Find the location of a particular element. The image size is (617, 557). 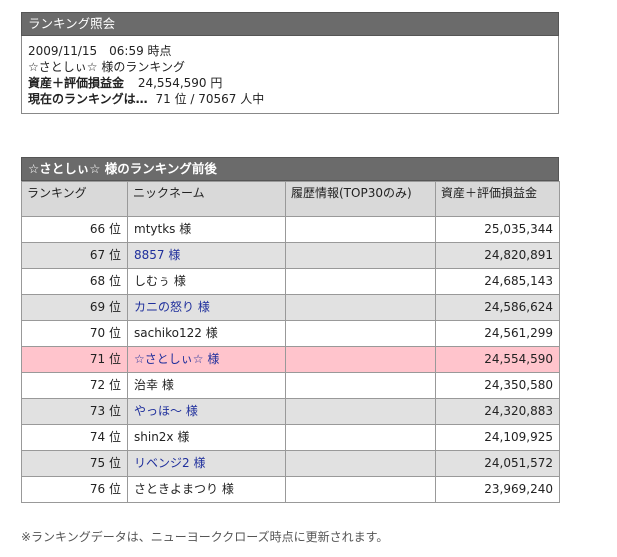

ranking-table-header: ランキング ニックネーム 履歴情報(TOP30のみ) 資産＋評価損益金 is located at coordinates (290, 199).